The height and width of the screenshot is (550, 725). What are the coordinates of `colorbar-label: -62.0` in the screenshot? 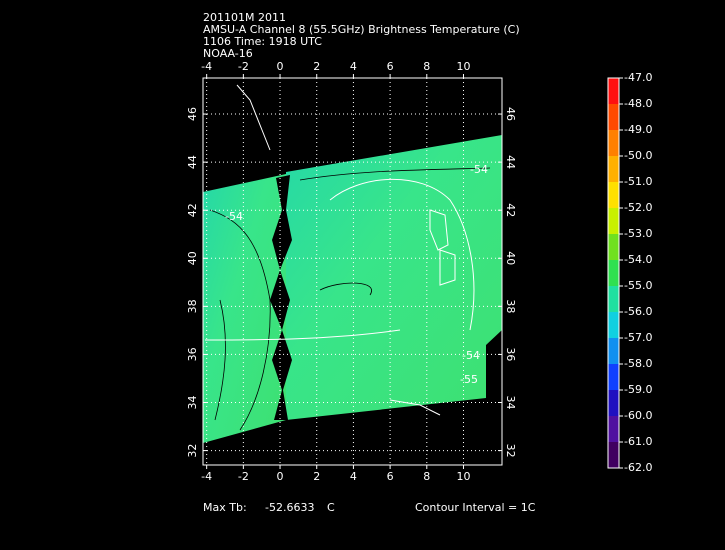 It's located at (638, 467).